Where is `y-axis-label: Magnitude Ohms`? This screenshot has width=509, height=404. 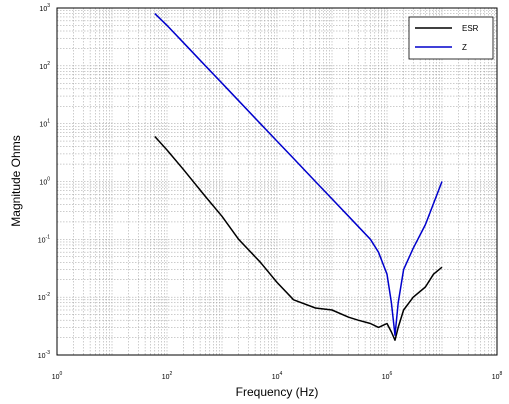 y-axis-label: Magnitude Ohms is located at coordinates (16, 180).